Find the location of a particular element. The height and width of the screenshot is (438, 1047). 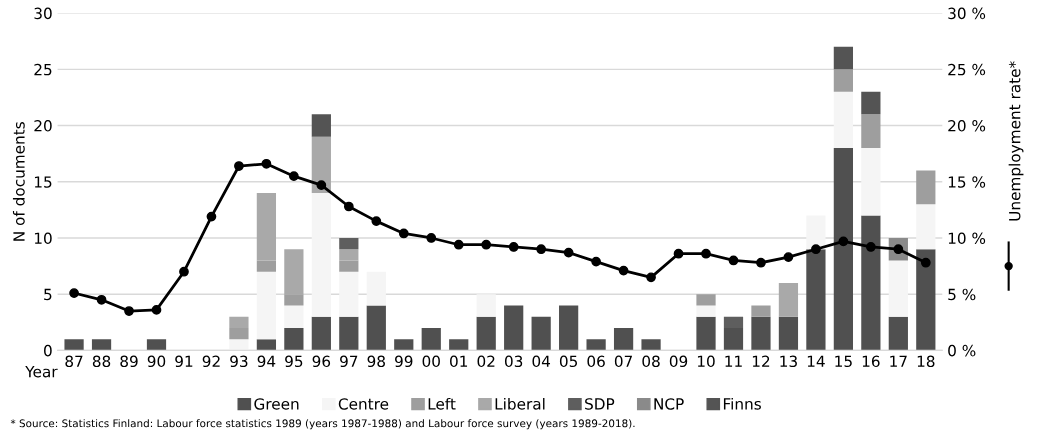

legend-label: Finns is located at coordinates (742, 403).